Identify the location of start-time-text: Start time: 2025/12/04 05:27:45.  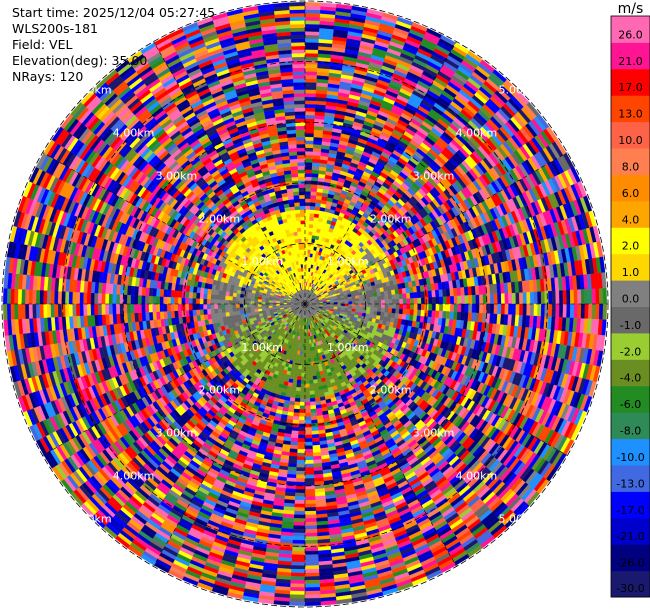
(114, 12).